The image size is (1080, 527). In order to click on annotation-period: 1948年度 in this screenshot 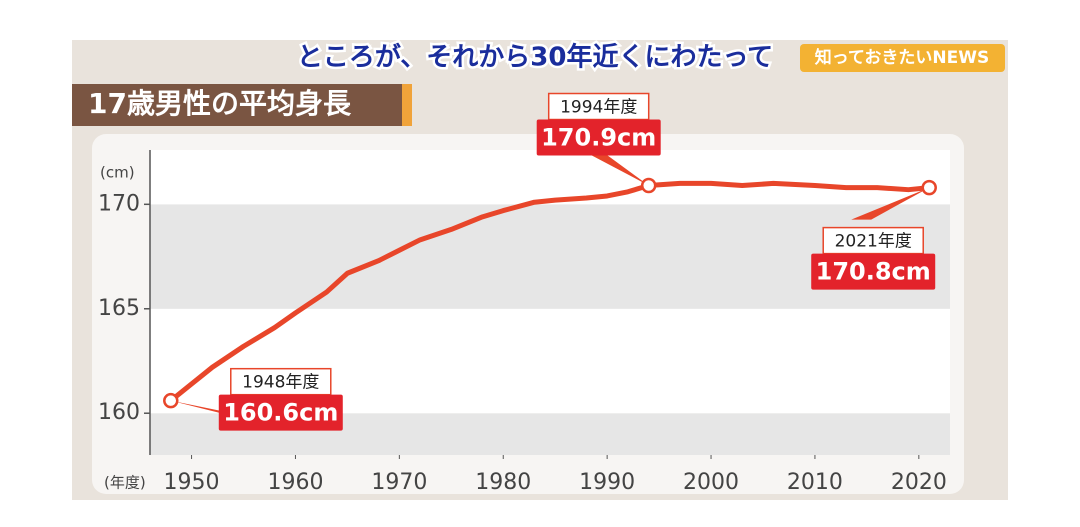, I will do `click(280, 383)`.